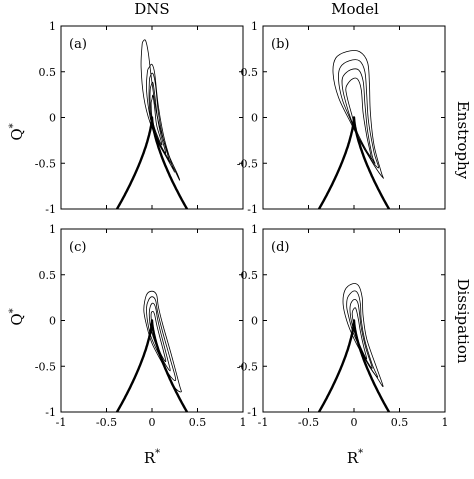 The height and width of the screenshot is (479, 474). What do you see at coordinates (157, 453) in the screenshot?
I see `xlabel-left-star: *` at bounding box center [157, 453].